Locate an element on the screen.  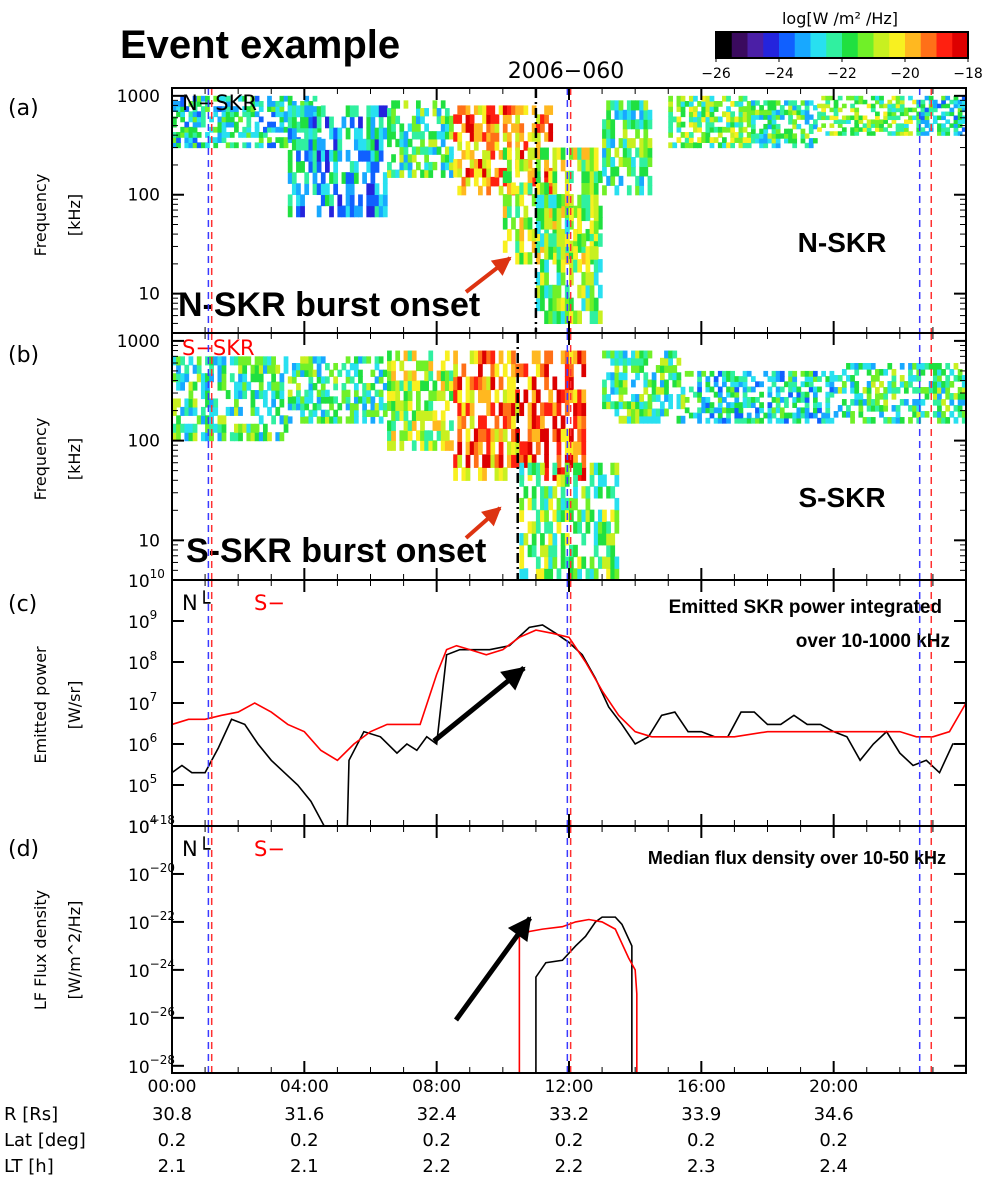
annotation-median-flux: Median flux density over 10-50 kHz is located at coordinates (797, 858).